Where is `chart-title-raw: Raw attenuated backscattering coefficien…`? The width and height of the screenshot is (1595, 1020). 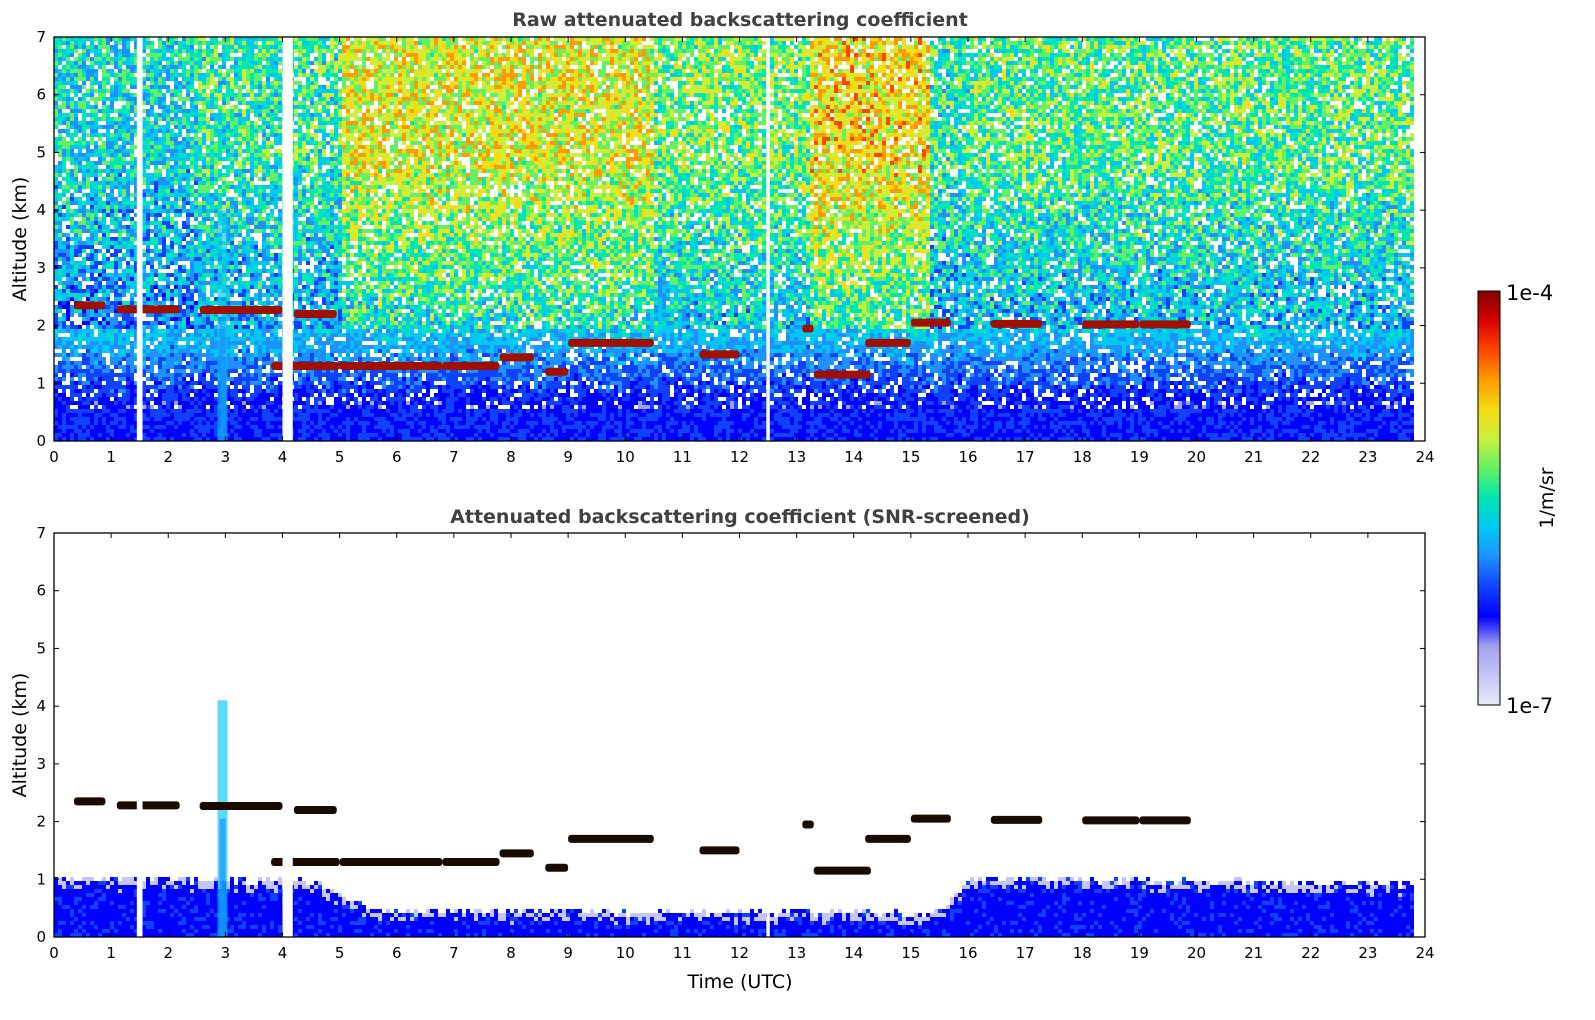
chart-title-raw: Raw attenuated backscattering coefficien… is located at coordinates (740, 20).